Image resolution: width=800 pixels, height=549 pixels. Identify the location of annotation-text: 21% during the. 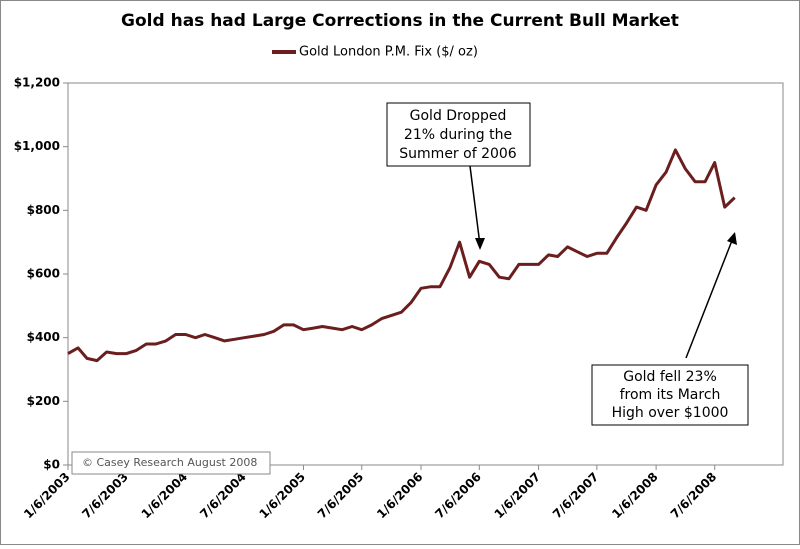
(458, 135).